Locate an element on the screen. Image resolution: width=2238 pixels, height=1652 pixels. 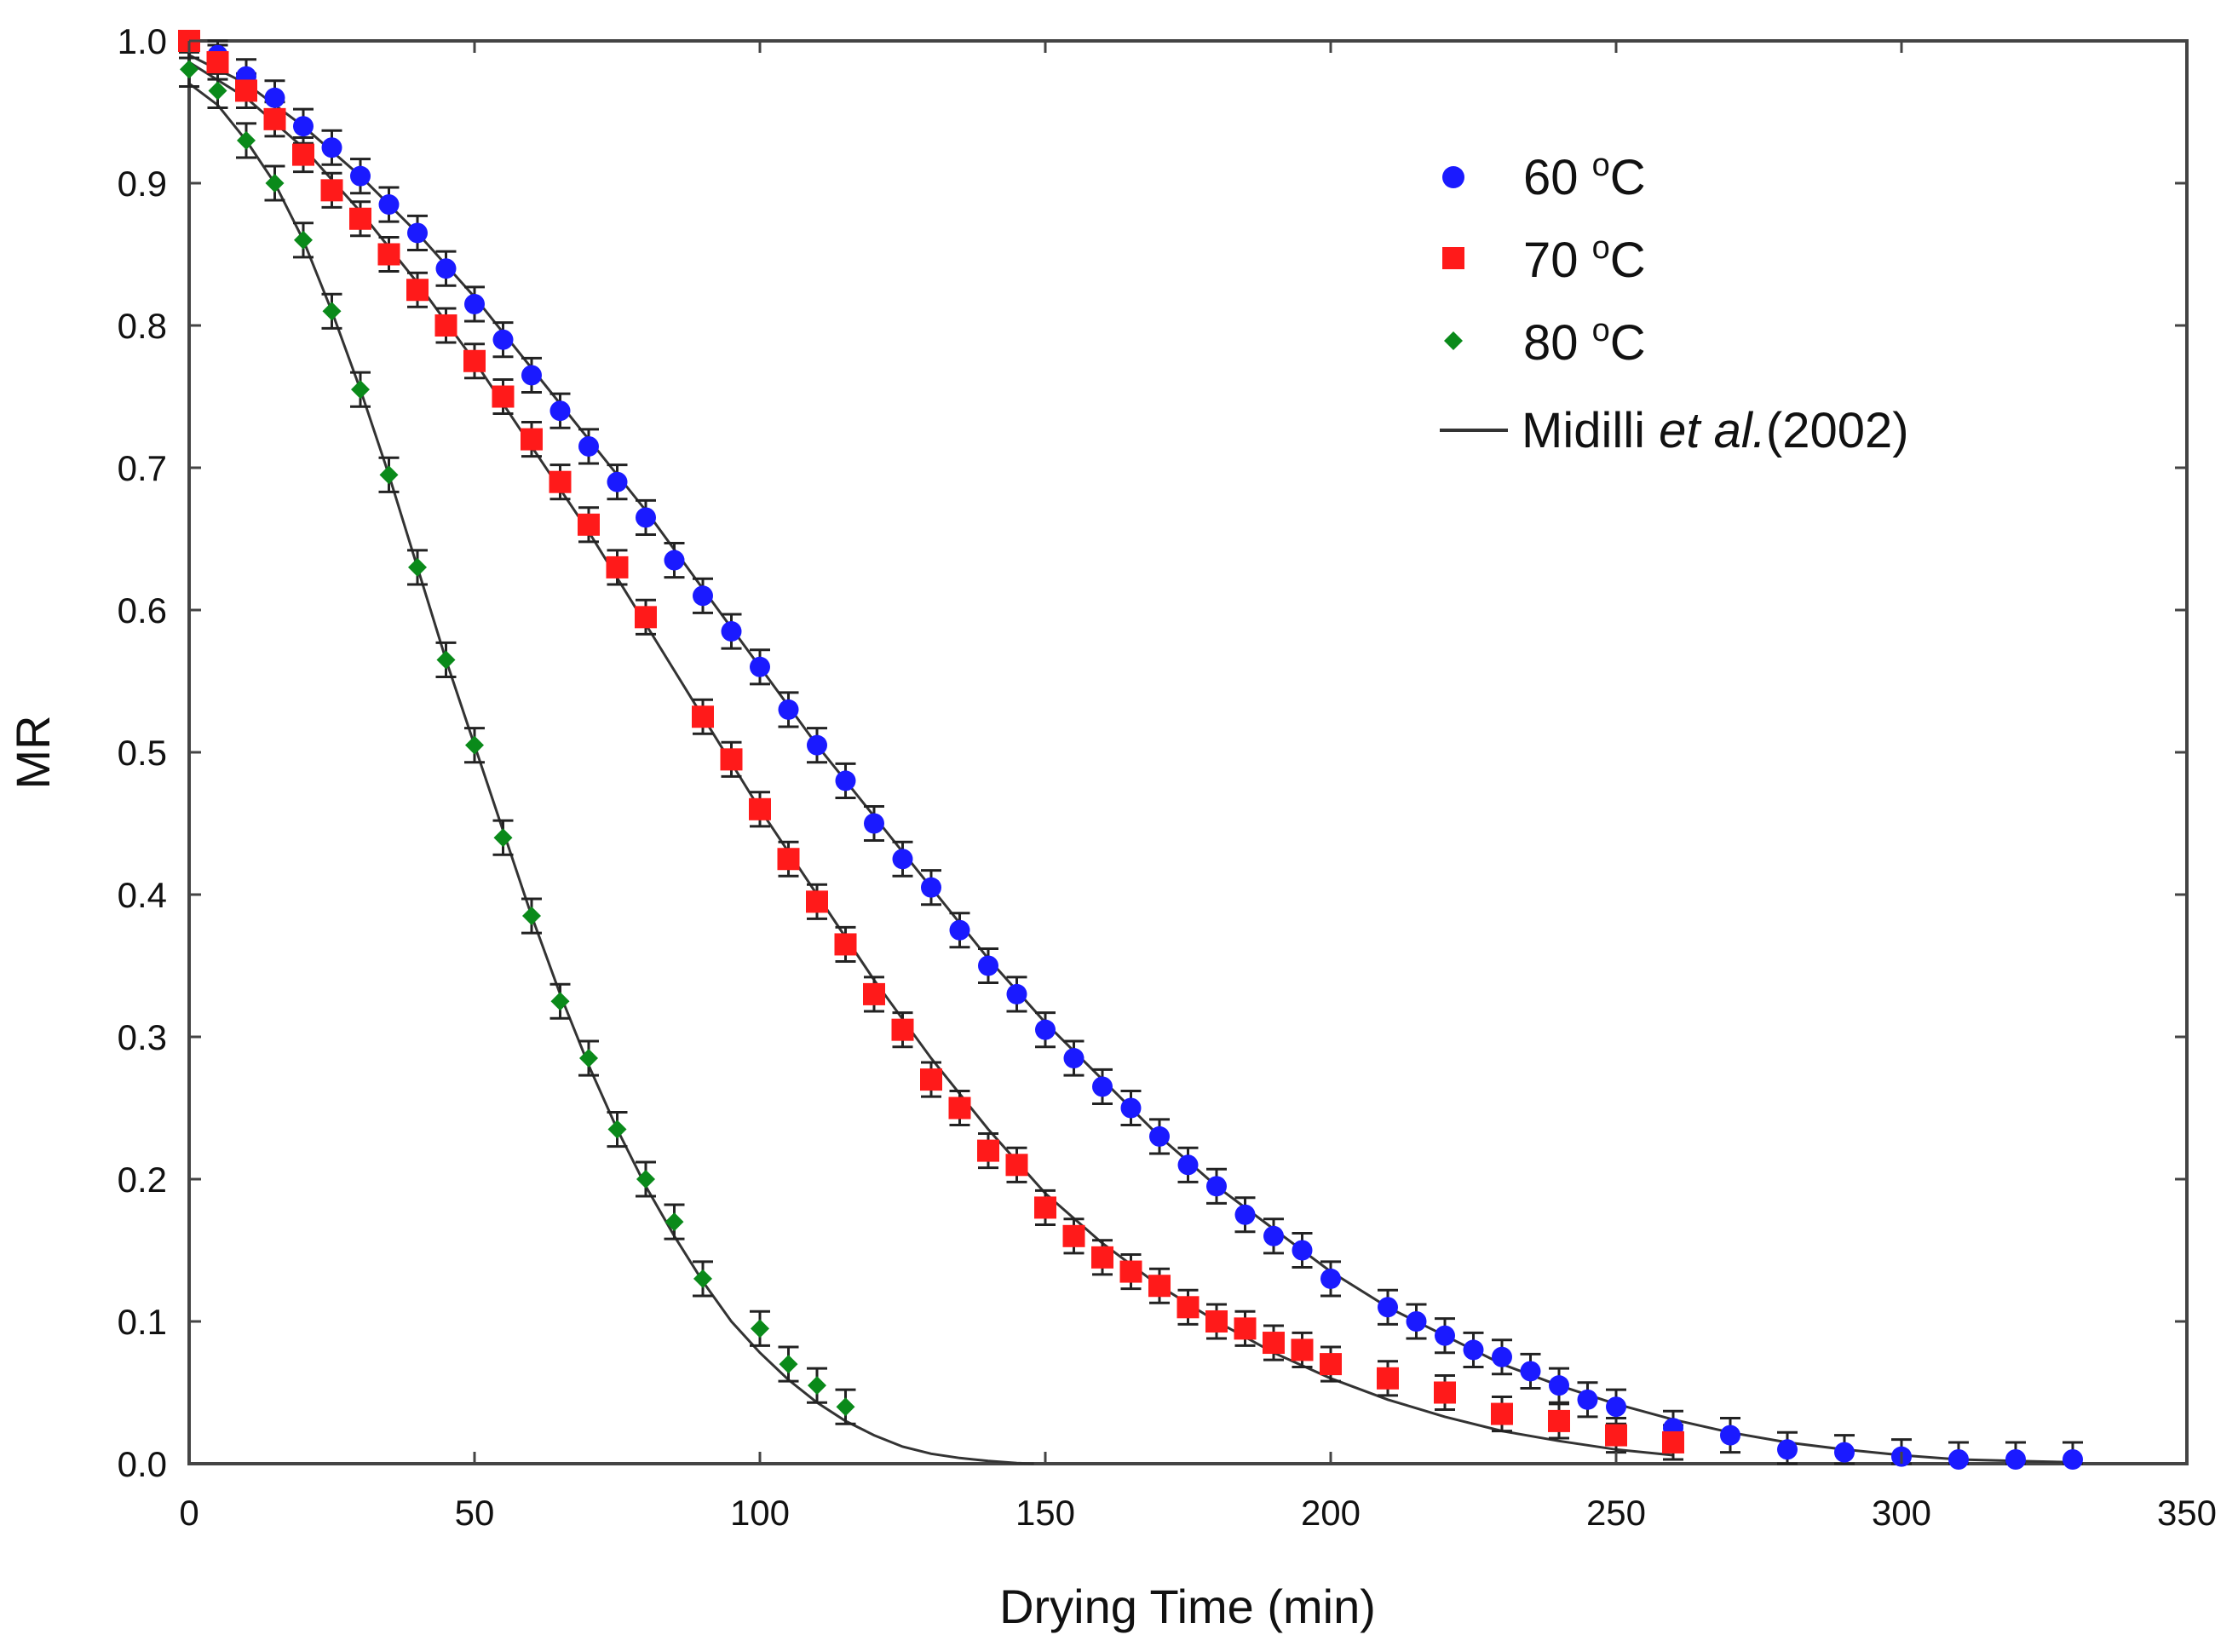
legend-midilli-author: Midilli is located at coordinates (1590, 430).